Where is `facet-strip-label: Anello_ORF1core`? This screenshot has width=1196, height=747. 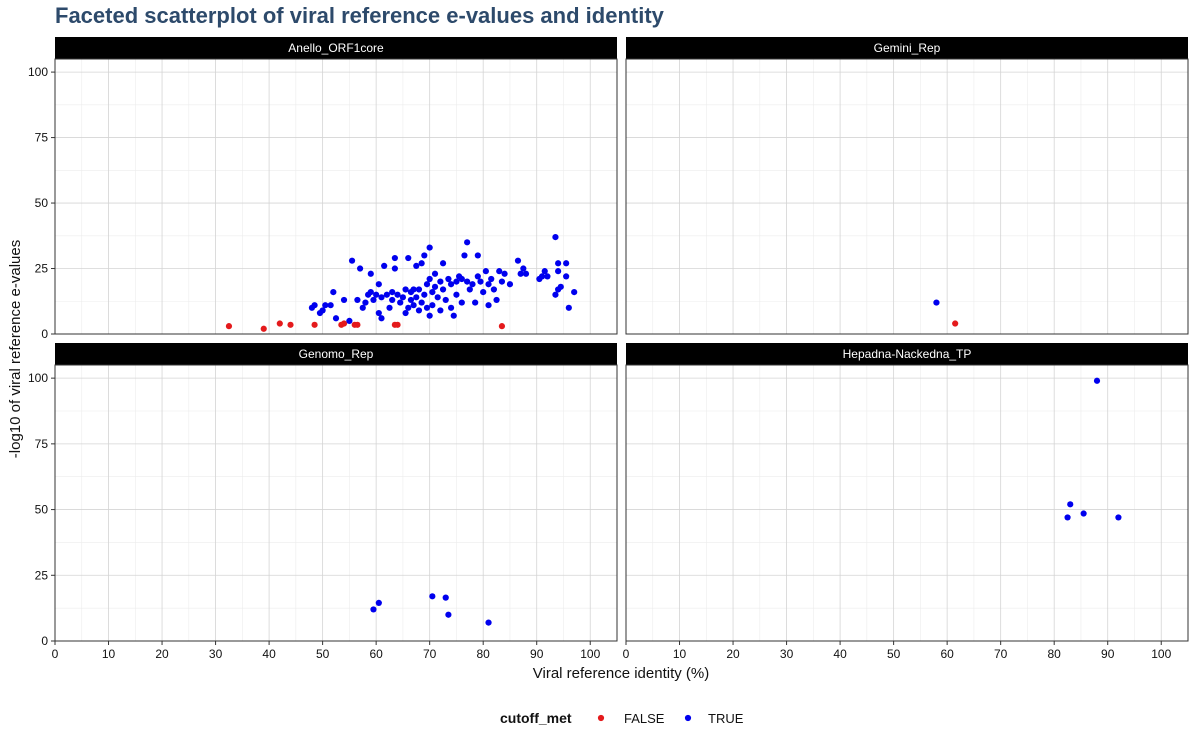
facet-strip-label: Anello_ORF1core is located at coordinates (336, 48).